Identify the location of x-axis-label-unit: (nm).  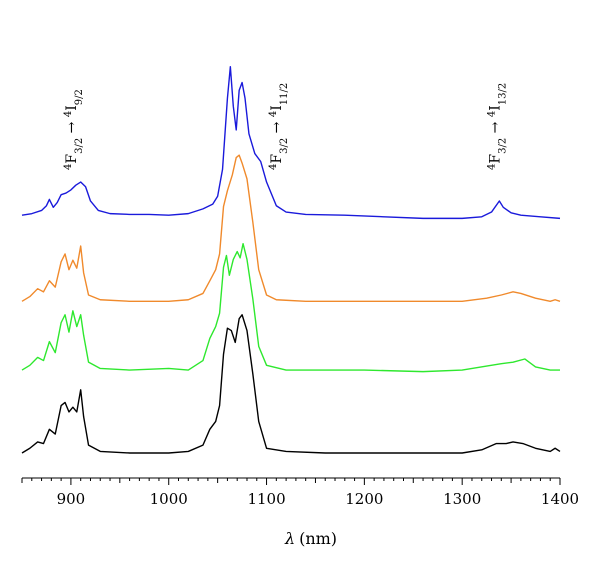
(318, 538).